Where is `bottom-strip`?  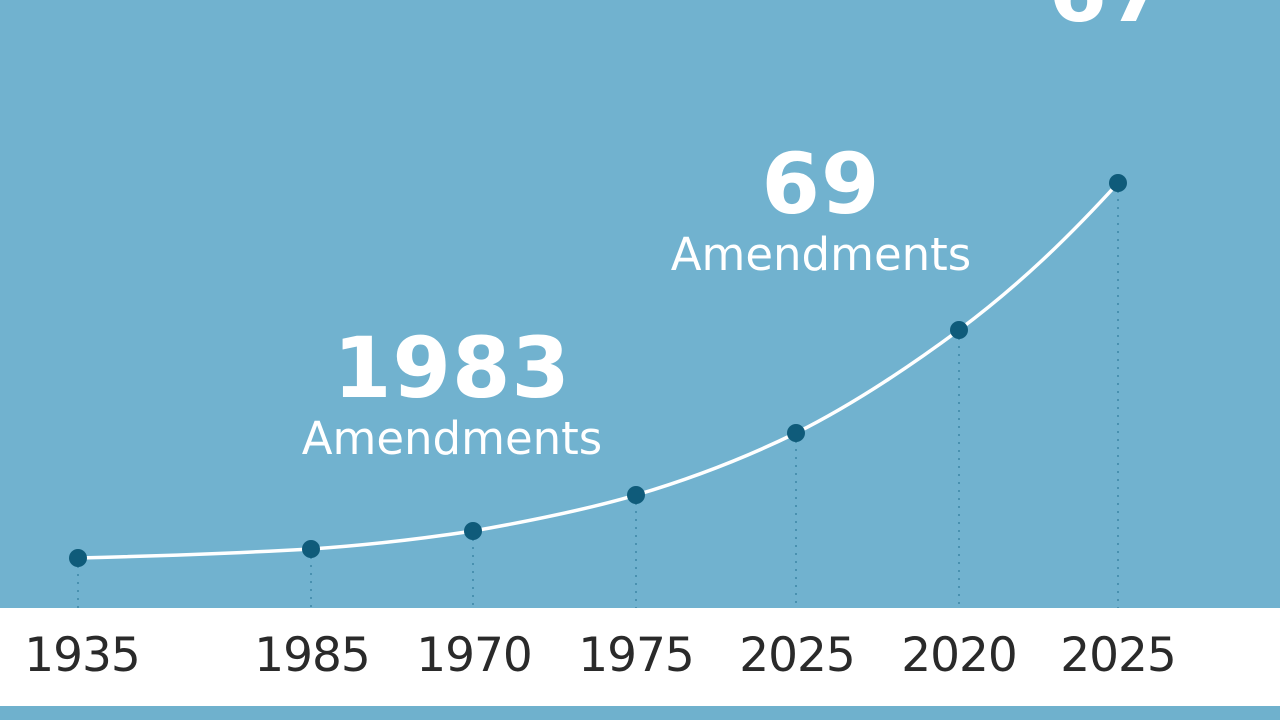
bottom-strip is located at coordinates (640, 713).